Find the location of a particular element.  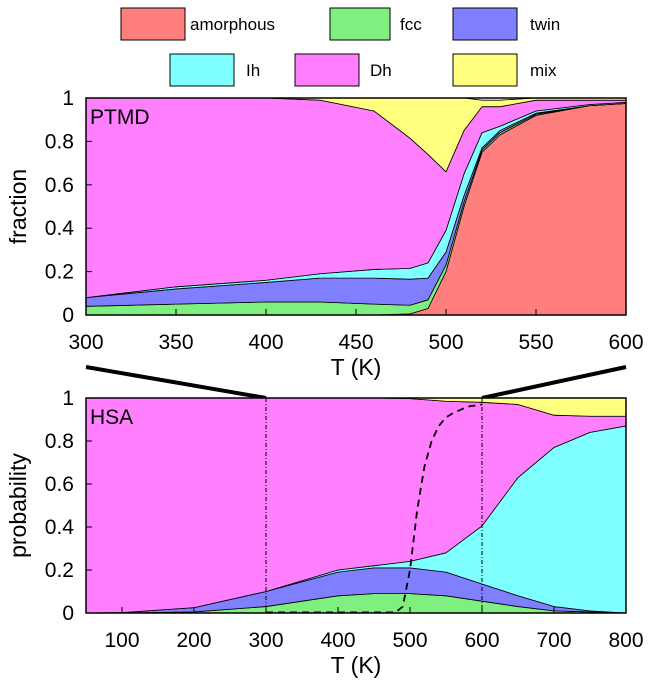

zoom-connector-left is located at coordinates (176, 382).